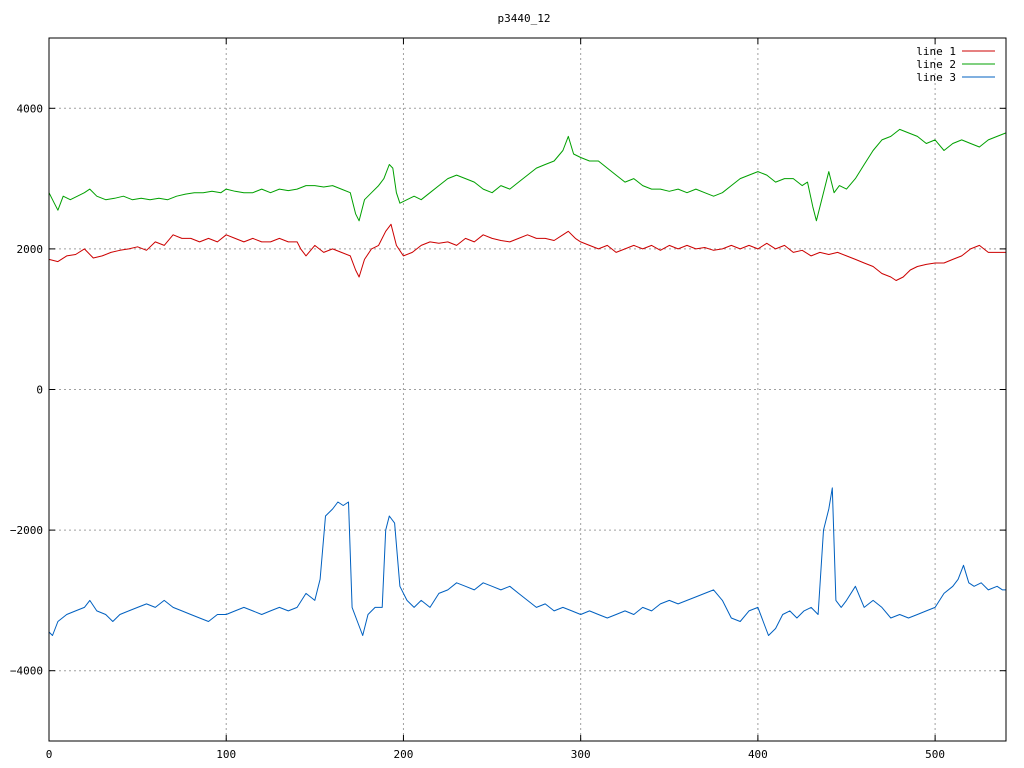 Image resolution: width=1024 pixels, height=768 pixels. What do you see at coordinates (30, 108) in the screenshot?
I see `y-tick-label: 4000` at bounding box center [30, 108].